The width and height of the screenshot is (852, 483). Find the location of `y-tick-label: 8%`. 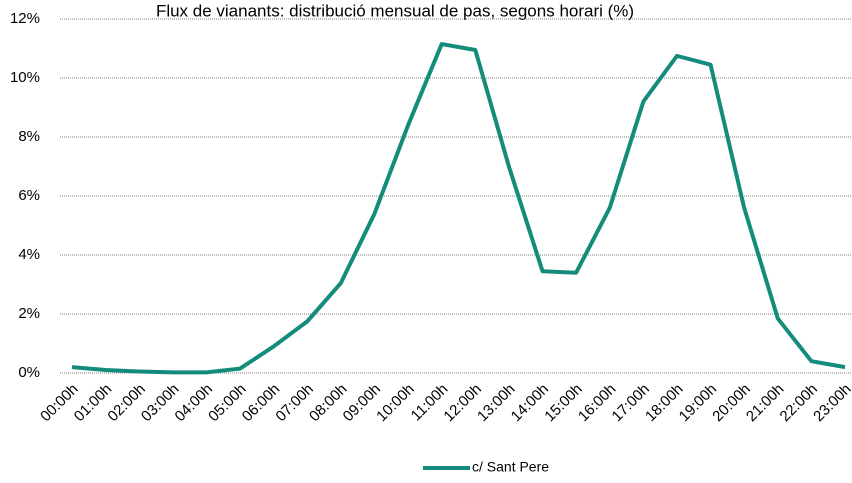

y-tick-label: 8% is located at coordinates (29, 136).